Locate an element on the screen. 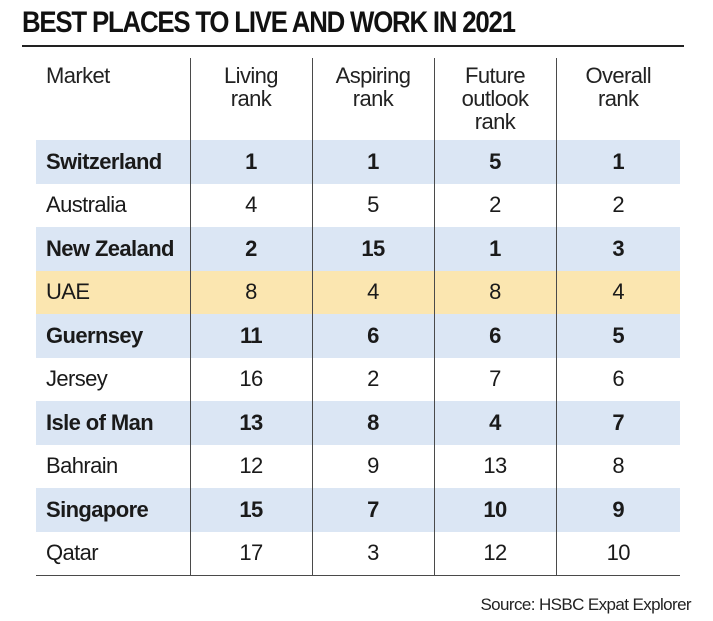 The width and height of the screenshot is (713, 621). future-outlook-rank: 1 is located at coordinates (494, 249).